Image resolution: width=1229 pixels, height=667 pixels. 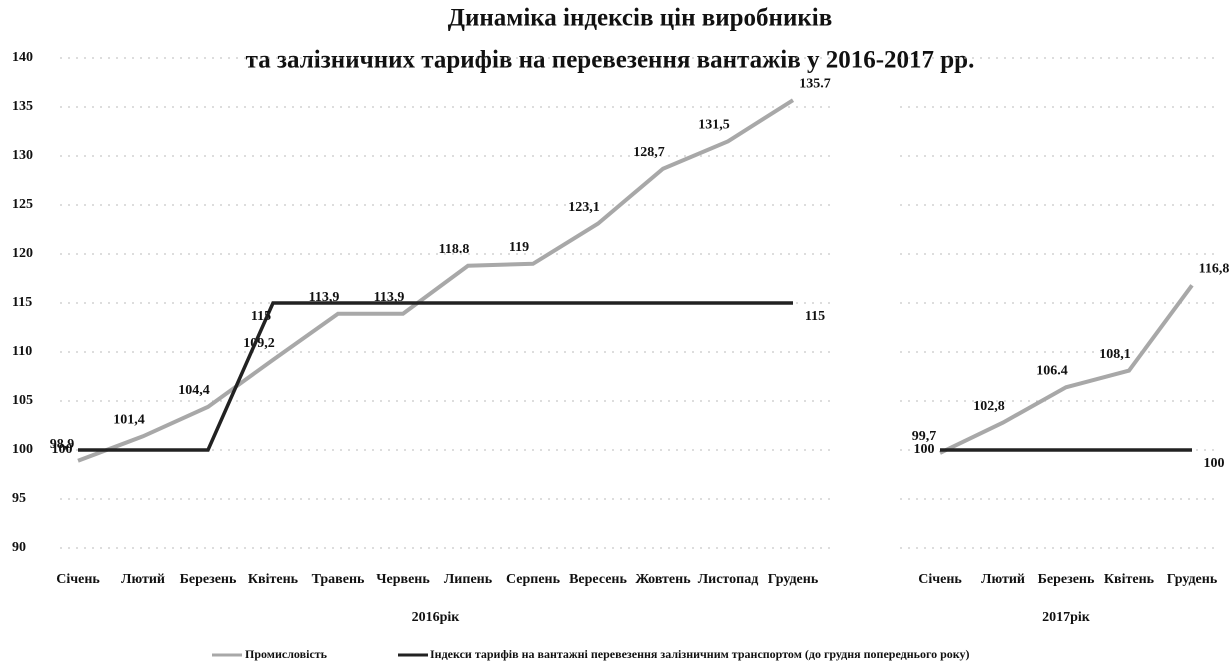 I want to click on y-tick-label: 120, so click(x=22, y=253).